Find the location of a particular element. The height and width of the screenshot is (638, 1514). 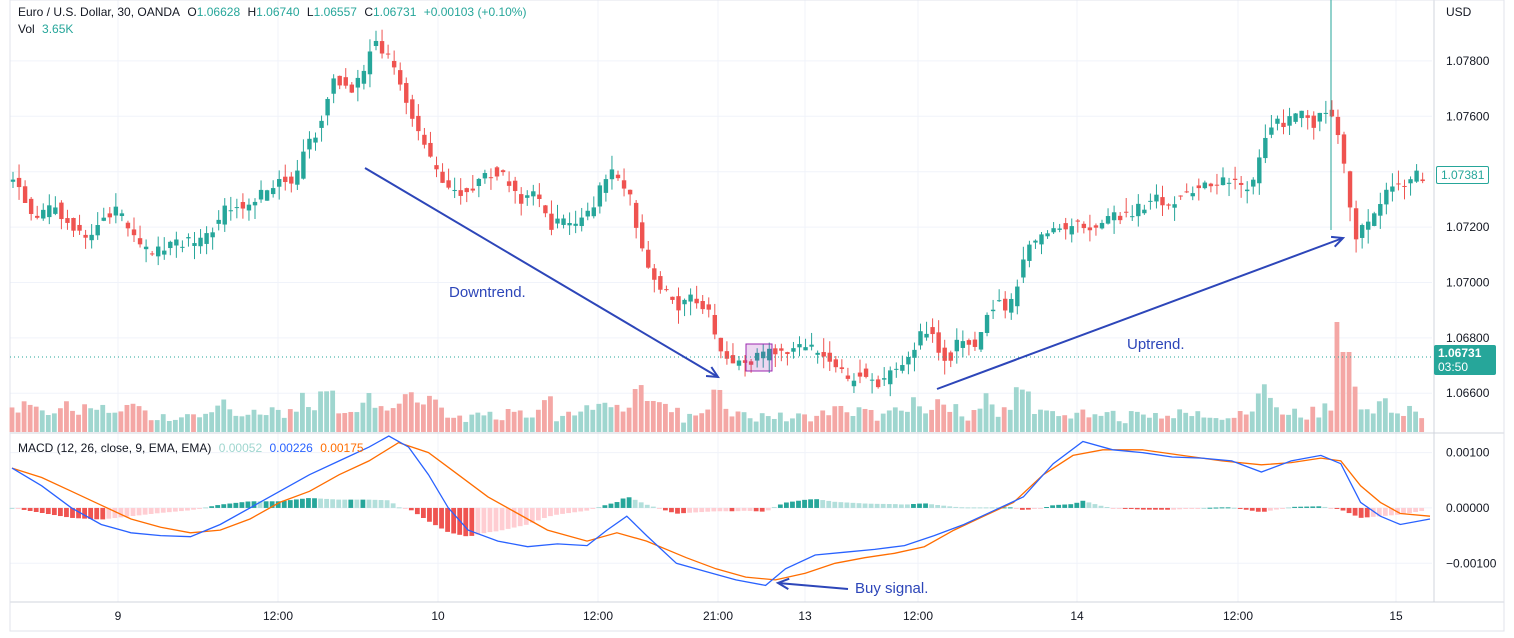

current-price-tag: 1.06731 03:50 is located at coordinates (1465, 360).